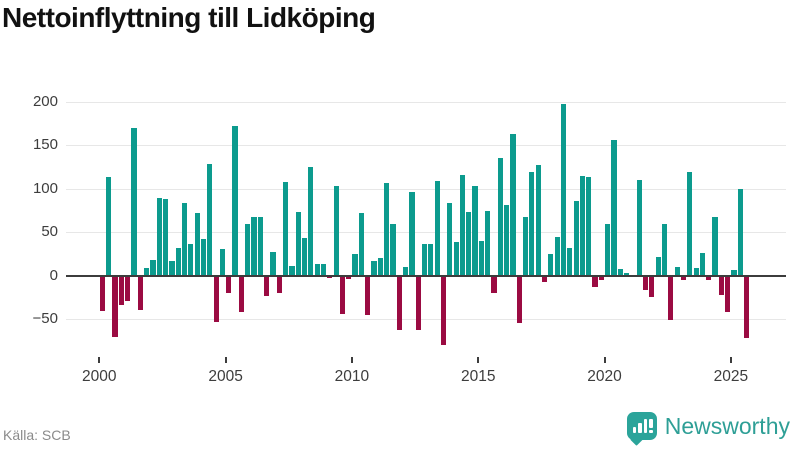 The width and height of the screenshot is (800, 450). I want to click on bar-2008q1, so click(304, 257).